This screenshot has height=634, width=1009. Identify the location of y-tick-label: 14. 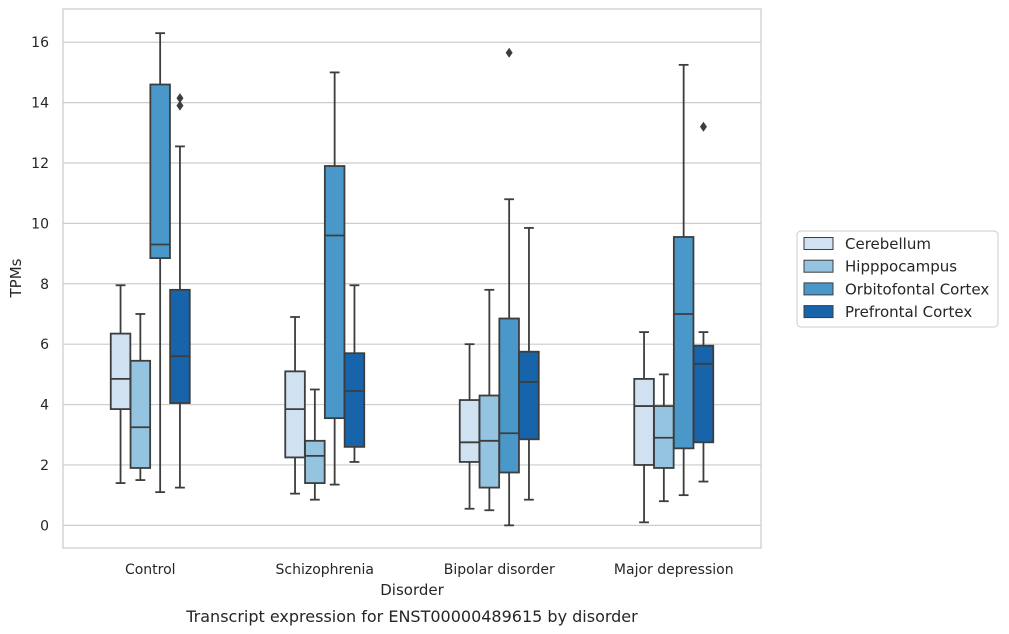
(40, 104).